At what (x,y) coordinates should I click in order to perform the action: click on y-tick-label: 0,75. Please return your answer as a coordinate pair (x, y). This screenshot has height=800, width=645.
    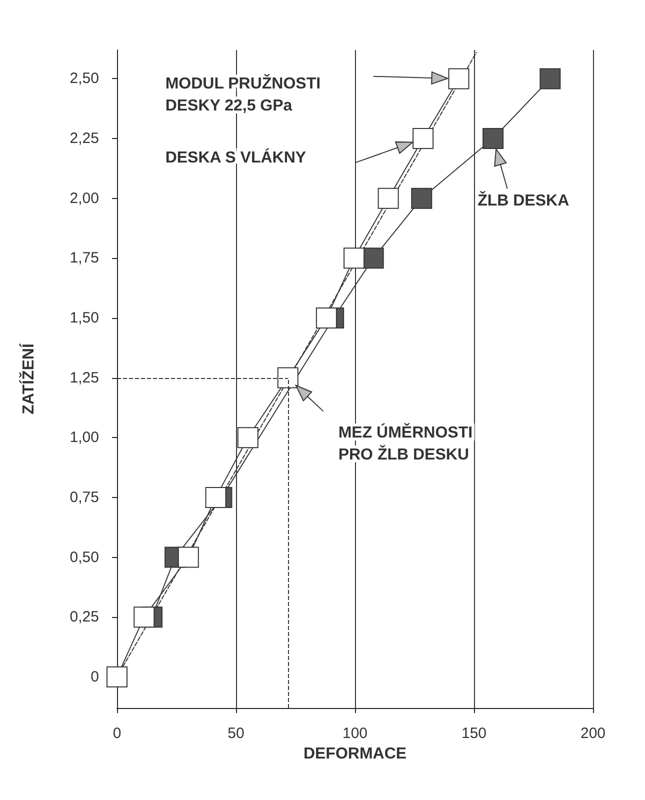
    Looking at the image, I should click on (84, 497).